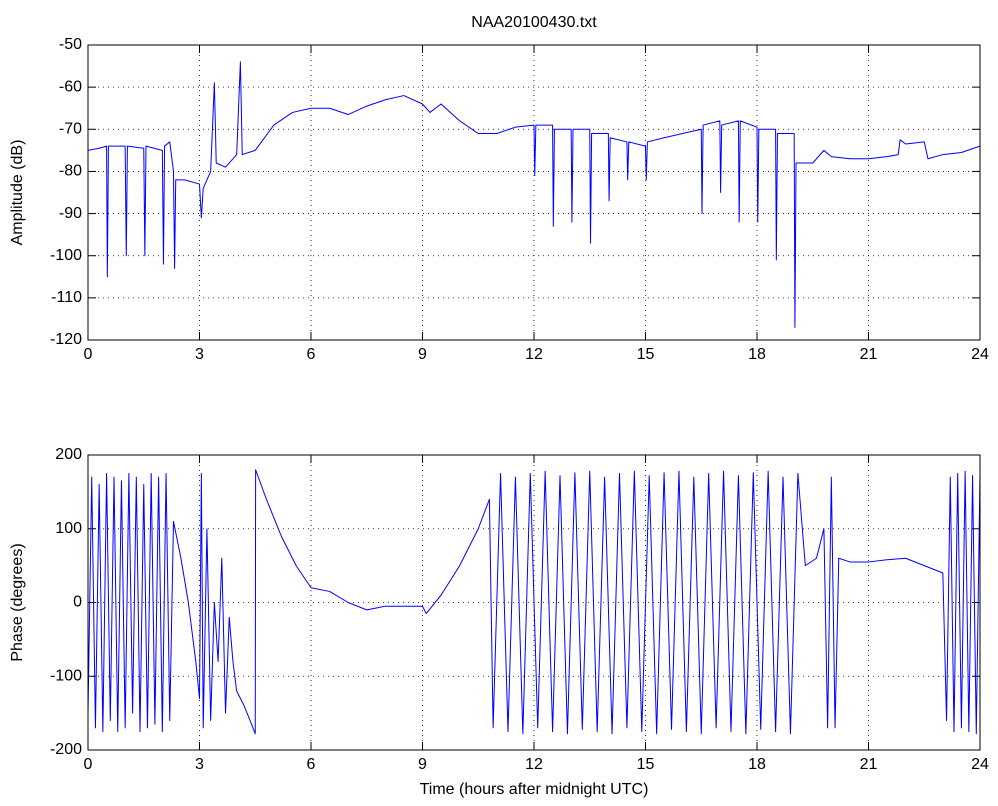 Image resolution: width=998 pixels, height=806 pixels. Describe the element at coordinates (534, 22) in the screenshot. I see `chart-title: NAA20100430.txt` at that location.